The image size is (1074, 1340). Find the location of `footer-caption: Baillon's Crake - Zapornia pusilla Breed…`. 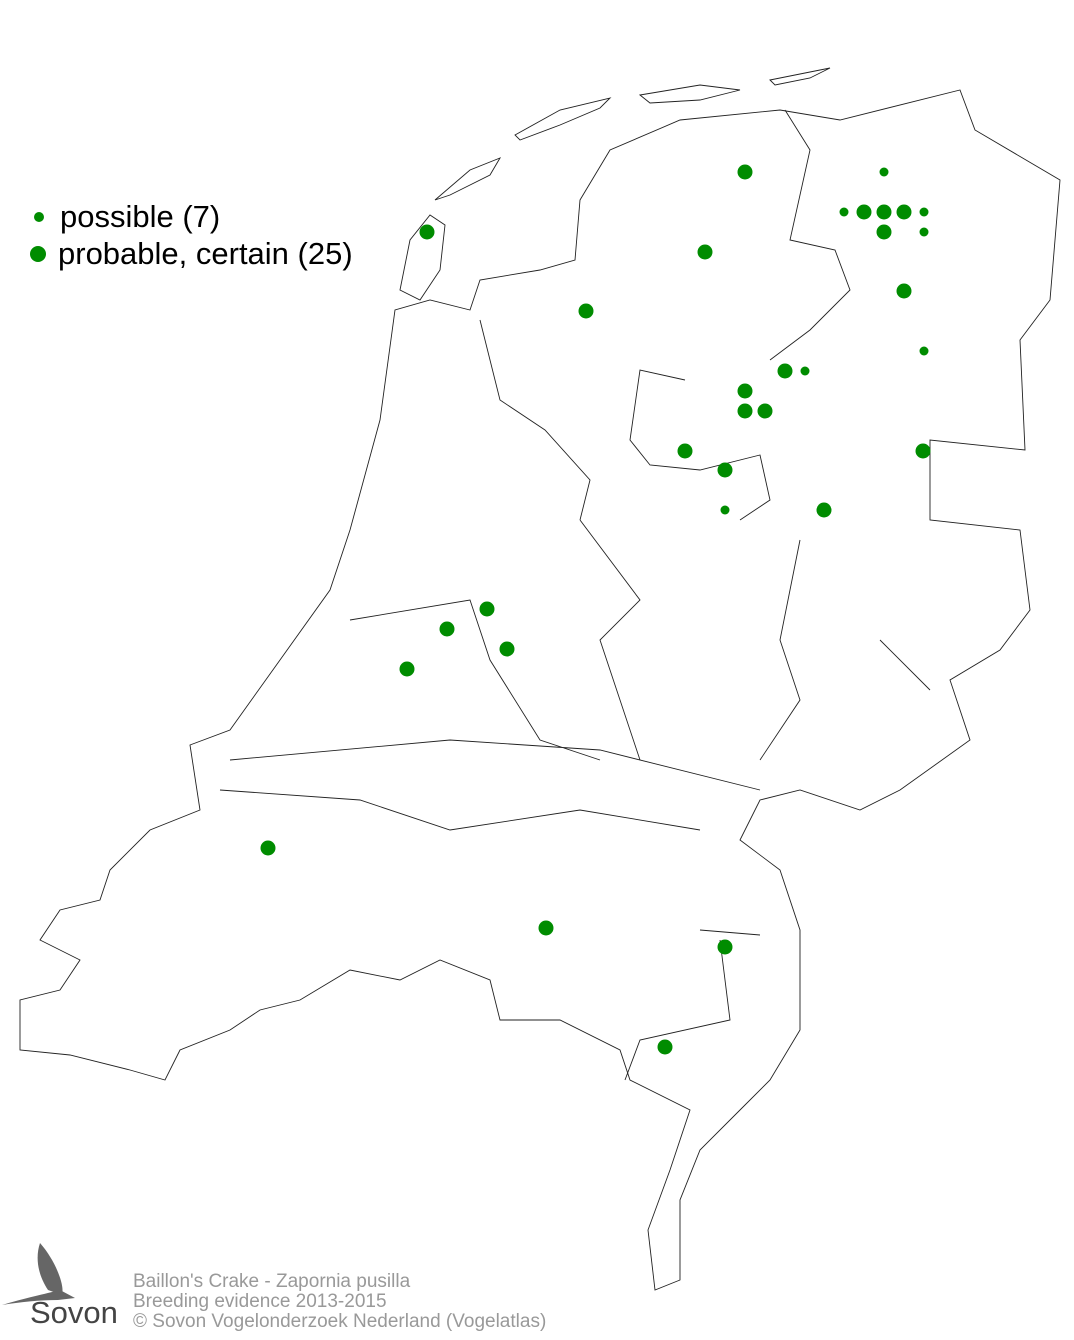

footer-caption: Baillon's Crake - Zapornia pusilla Breed… is located at coordinates (339, 1302).